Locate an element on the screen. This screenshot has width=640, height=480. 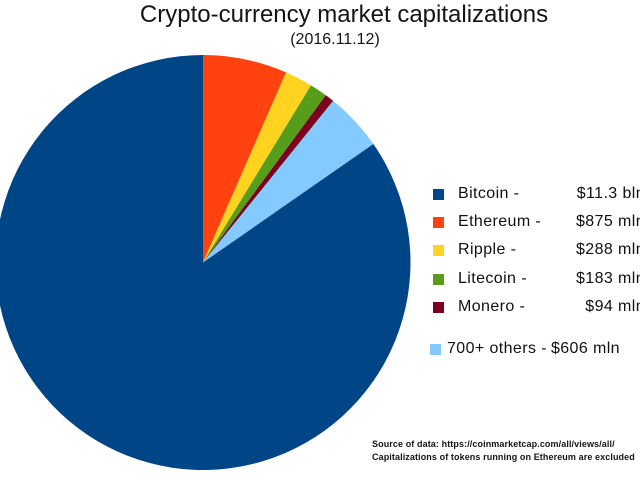
legend-label: 700+ others - is located at coordinates (497, 348).